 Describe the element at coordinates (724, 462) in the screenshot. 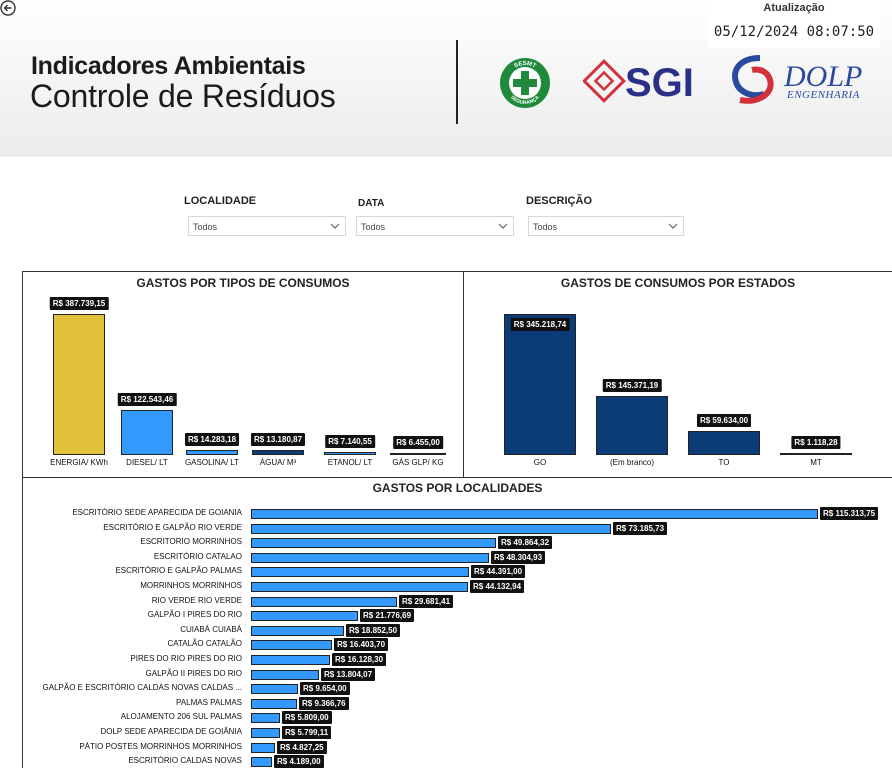

I see `category-label: TO` at that location.